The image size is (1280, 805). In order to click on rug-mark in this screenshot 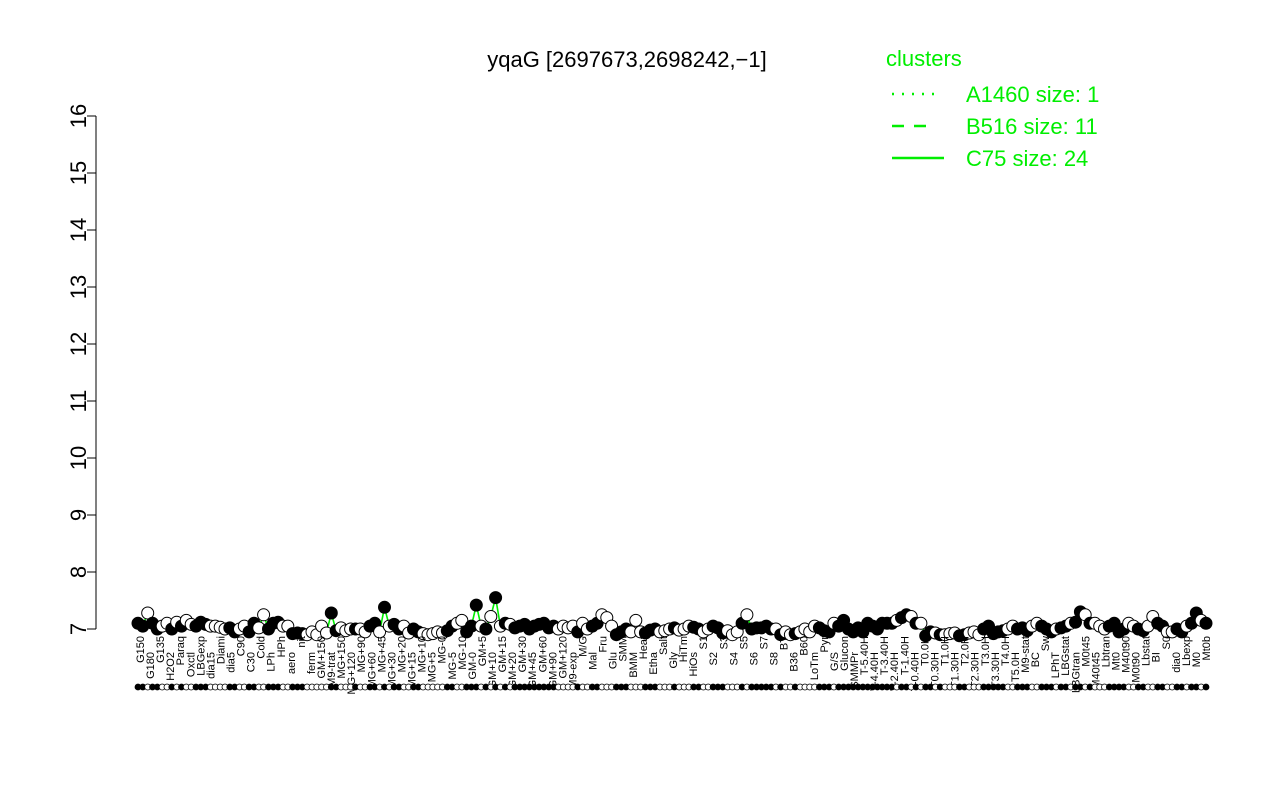, I will do `click(1206, 687)`.